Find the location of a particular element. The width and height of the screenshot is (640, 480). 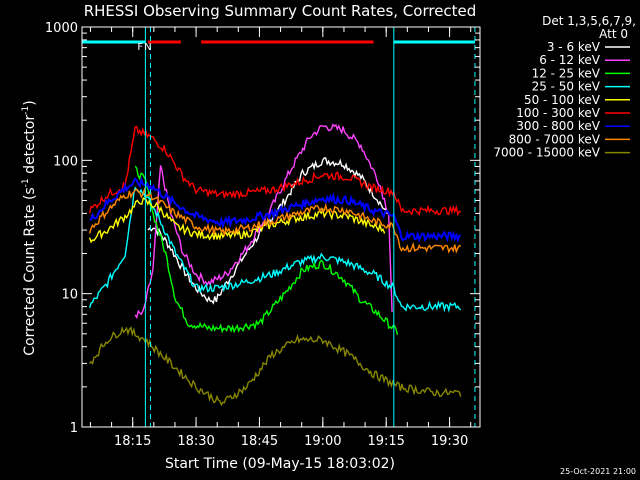

y-tick-label: 1 is located at coordinates (74, 428).